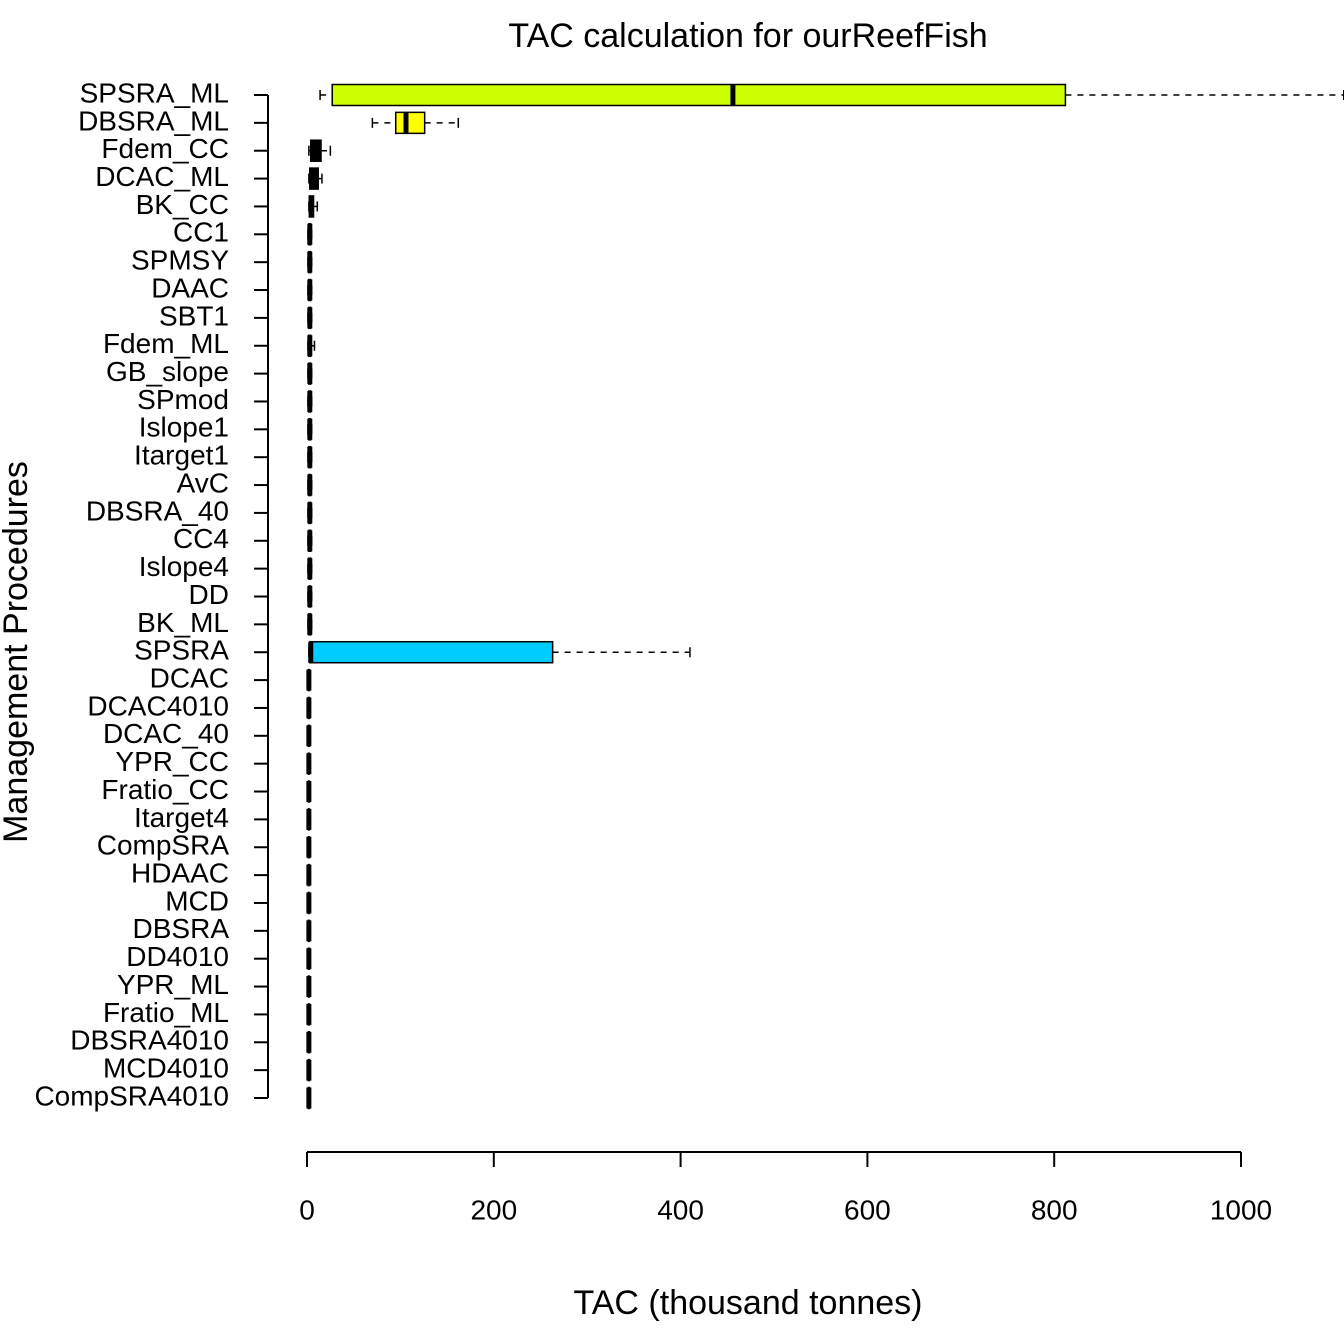 This screenshot has height=1344, width=1344. Describe the element at coordinates (166, 733) in the screenshot. I see `y-tick-label: DCAC_40` at that location.